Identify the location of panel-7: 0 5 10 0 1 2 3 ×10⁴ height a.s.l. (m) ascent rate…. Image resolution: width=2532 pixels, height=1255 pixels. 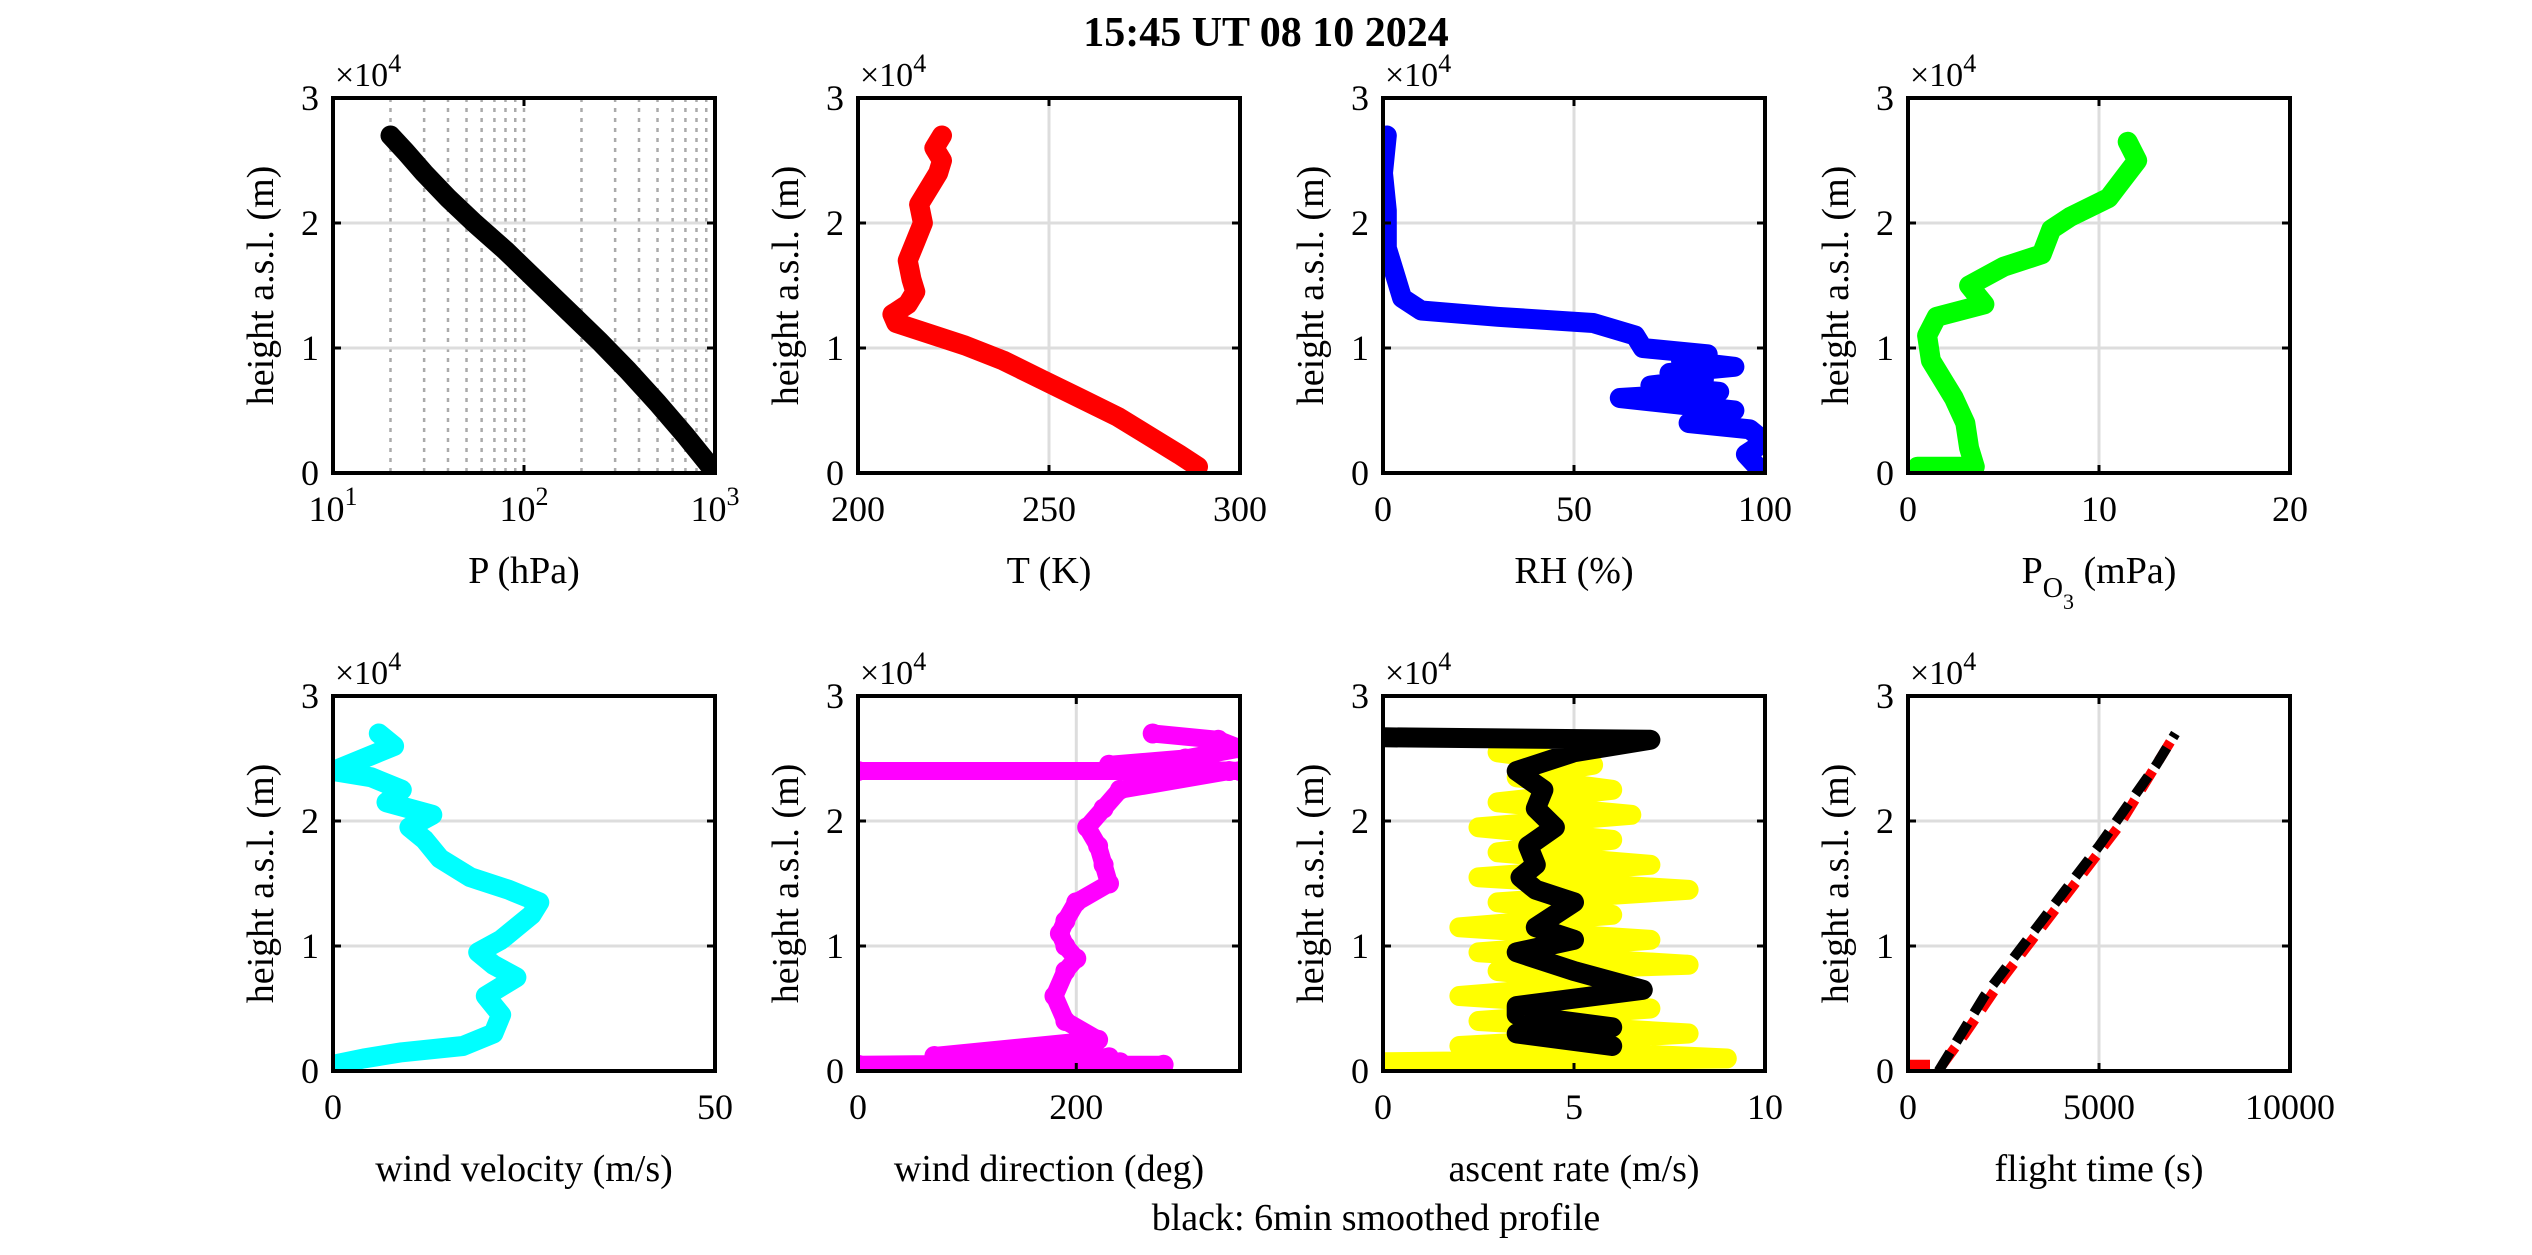
(1536, 918).